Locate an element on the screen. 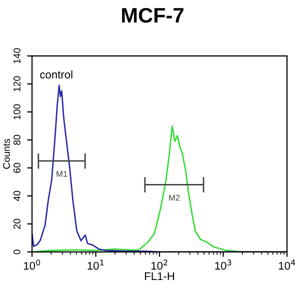  y-tick-label: 120 is located at coordinates (16, 84).